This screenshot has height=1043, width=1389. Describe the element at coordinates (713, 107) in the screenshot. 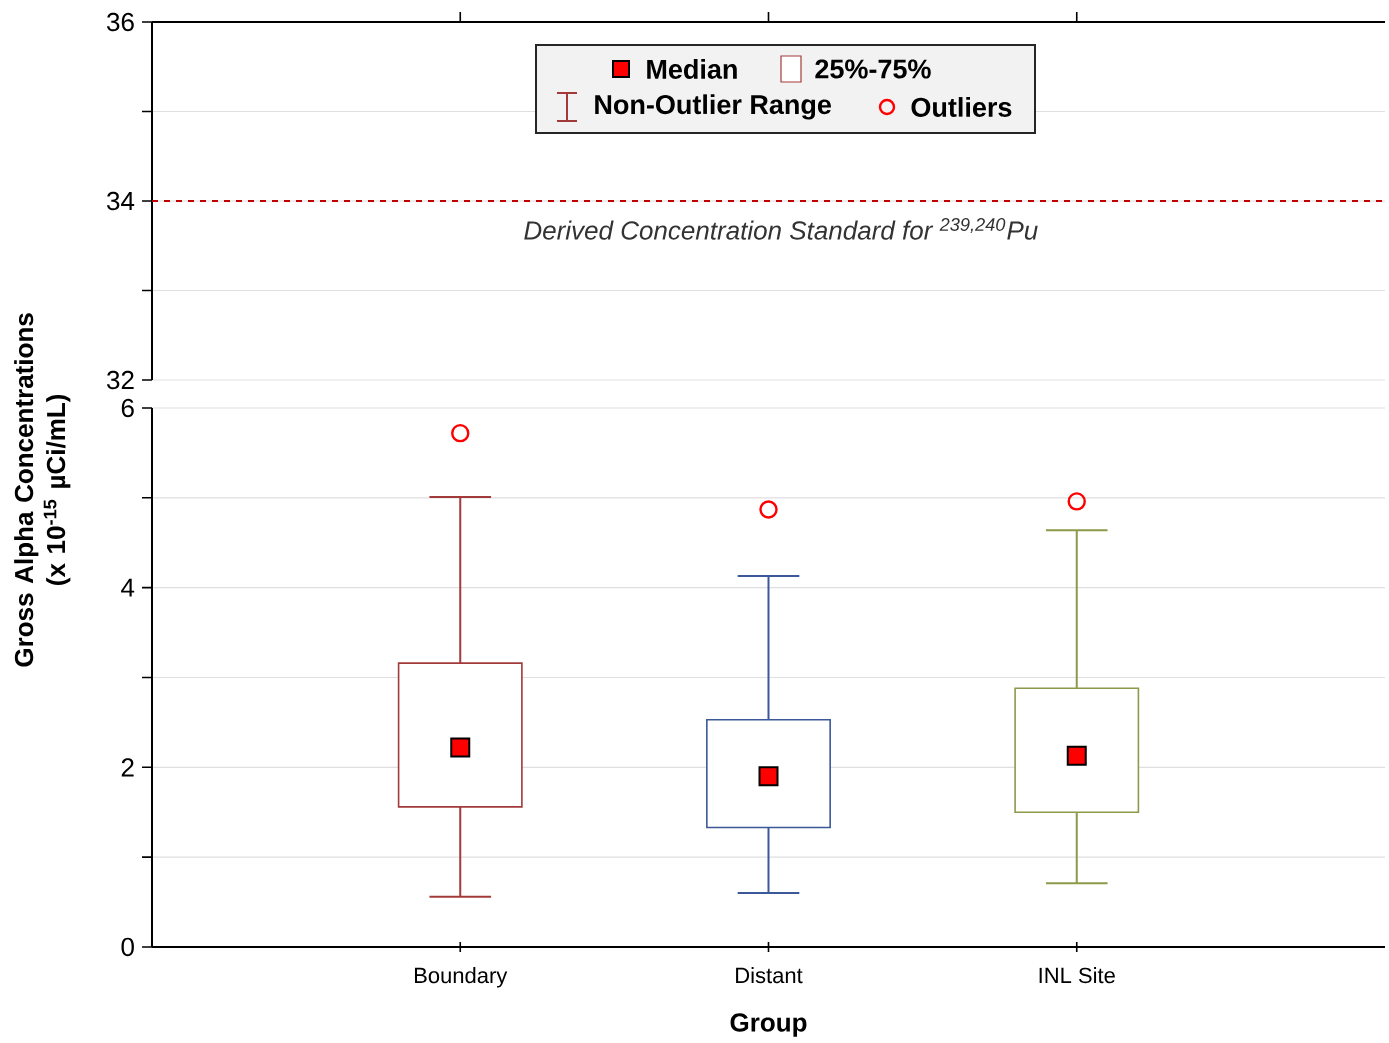

I see `annotation: Non-Outlier Range` at that location.